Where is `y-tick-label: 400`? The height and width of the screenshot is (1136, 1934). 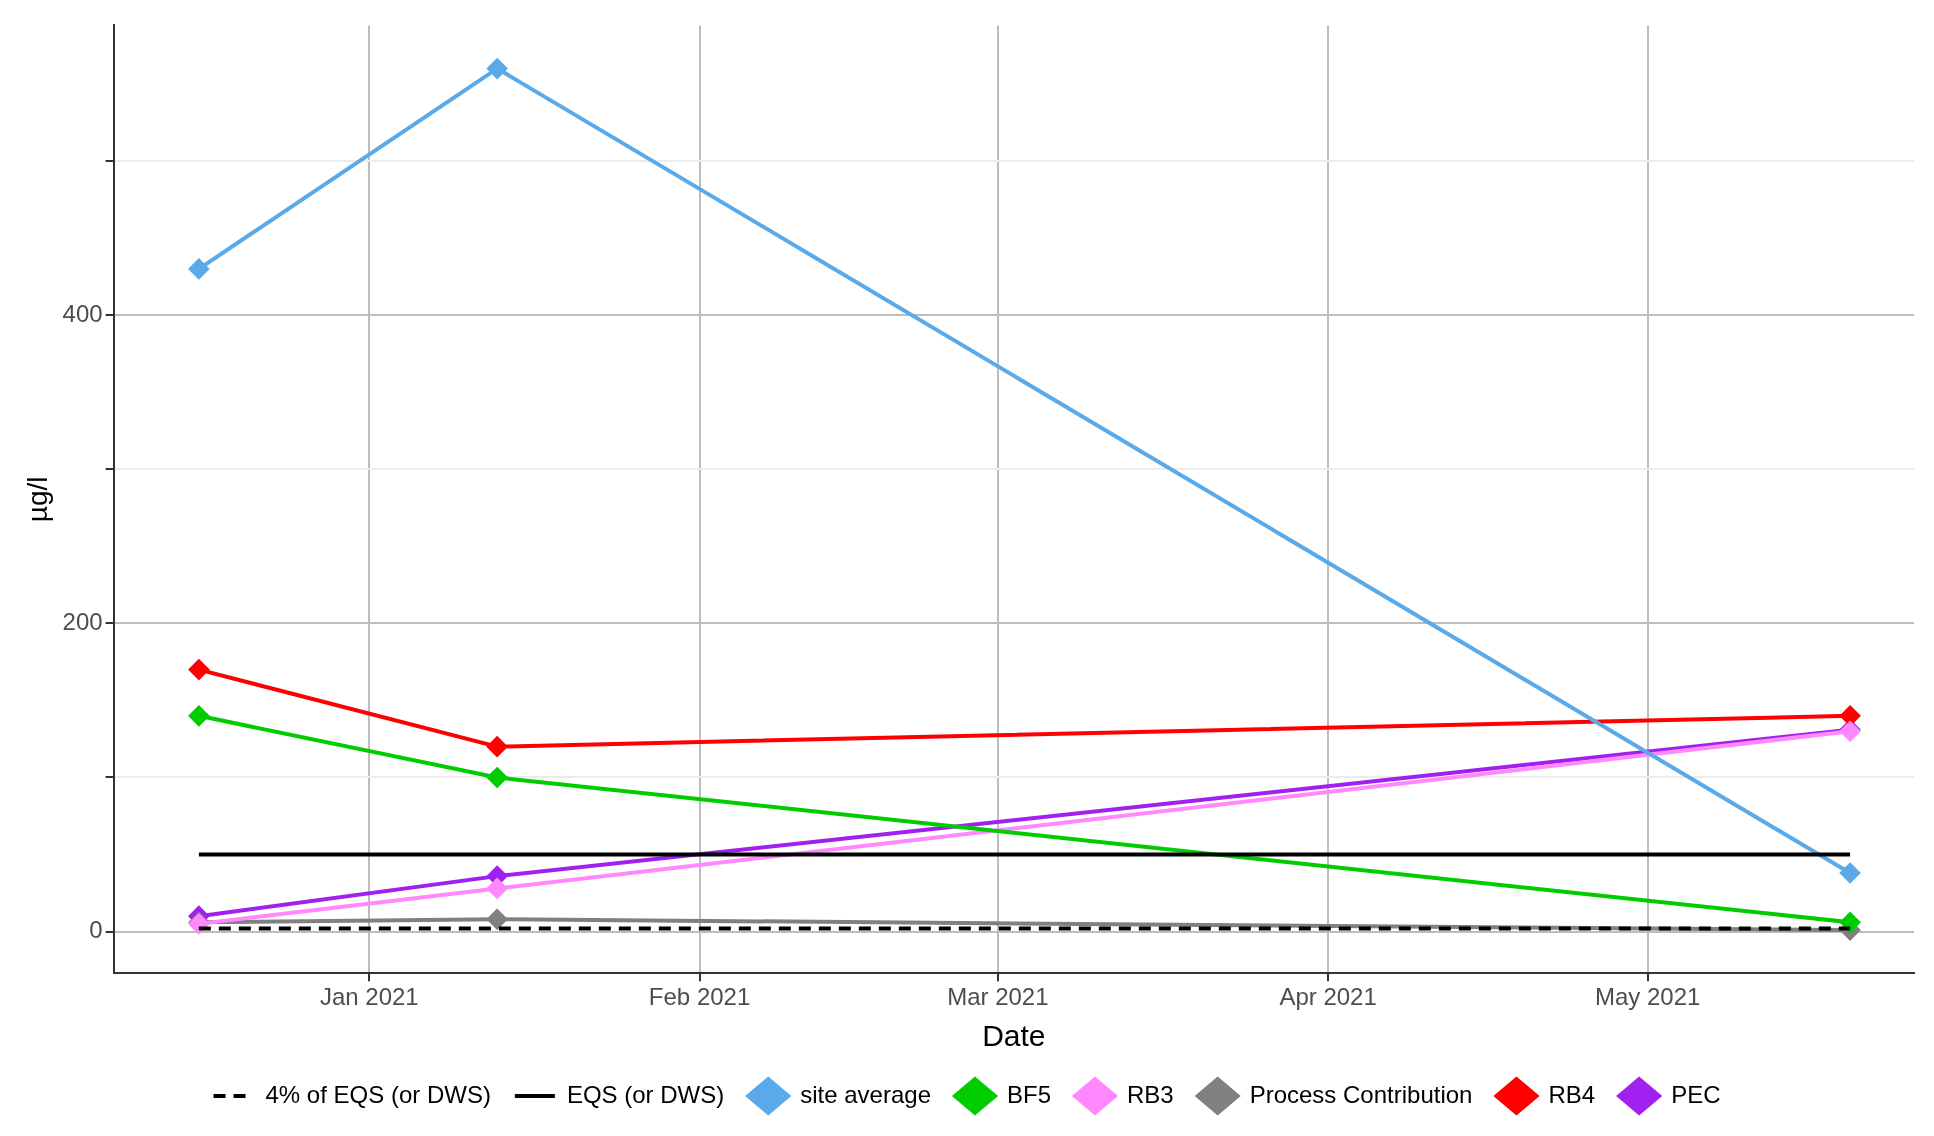 y-tick-label: 400 is located at coordinates (82, 313).